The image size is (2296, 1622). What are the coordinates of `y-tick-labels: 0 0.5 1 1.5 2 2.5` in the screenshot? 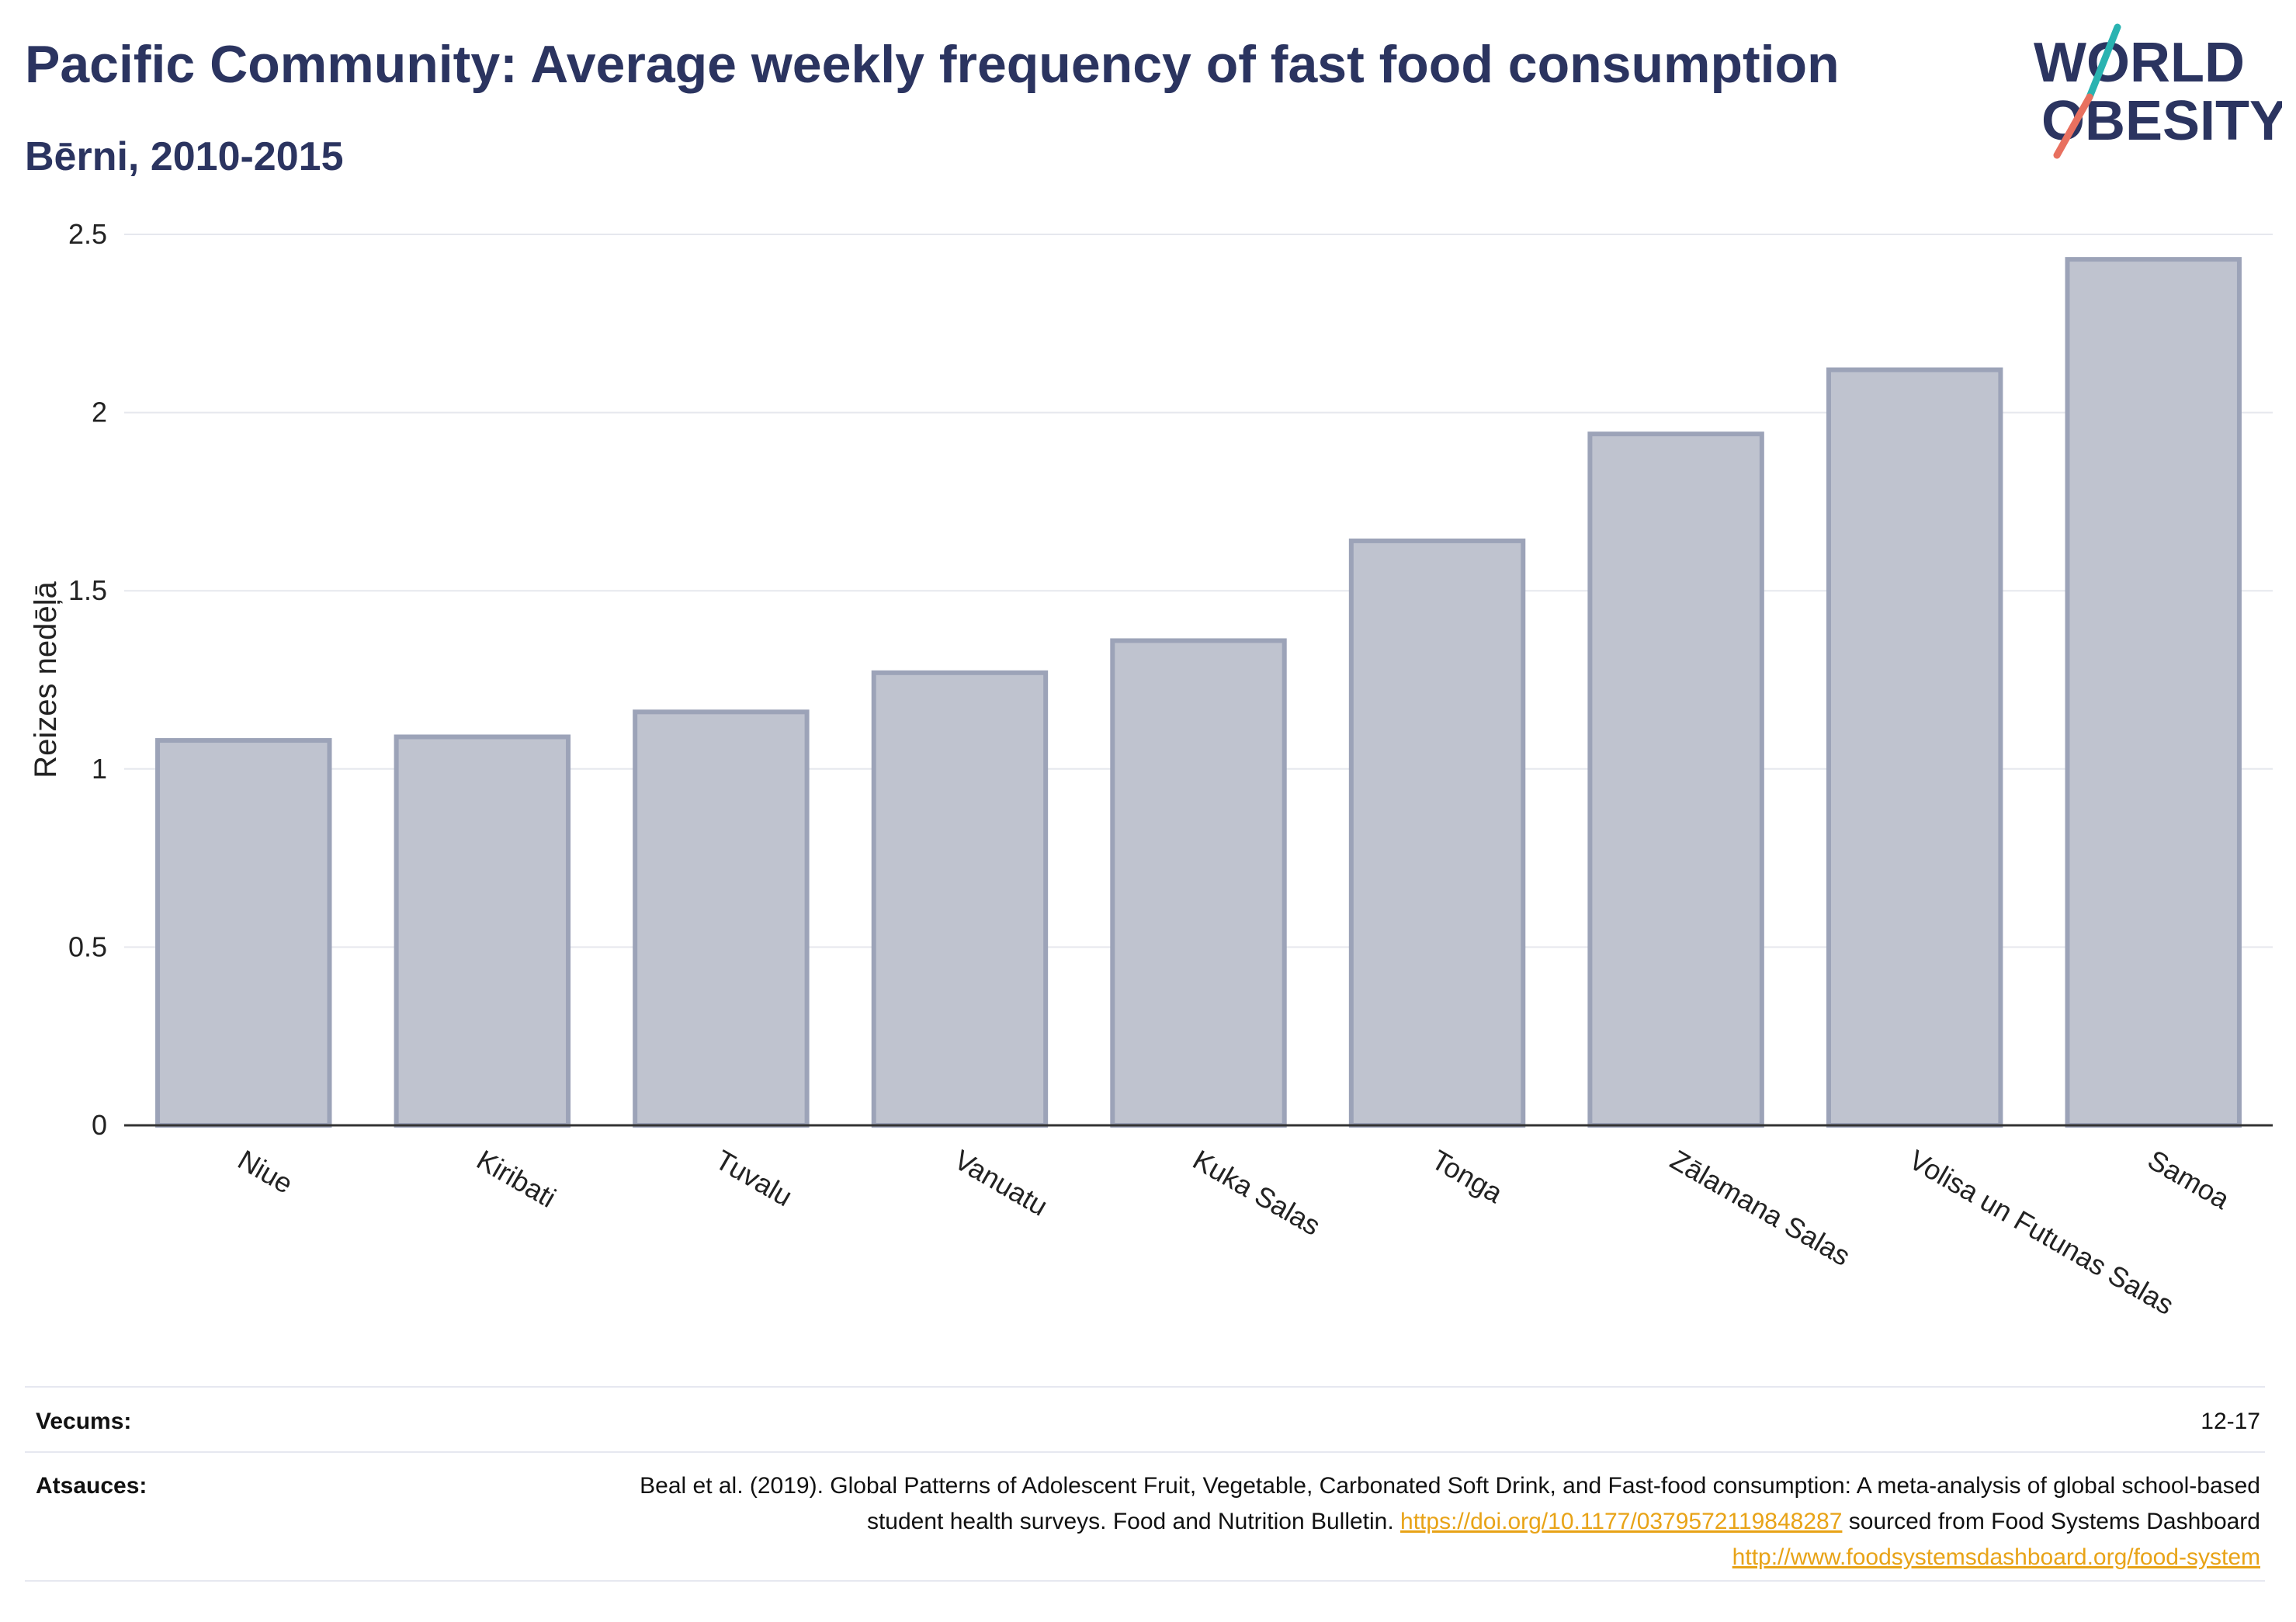 It's located at (87, 679).